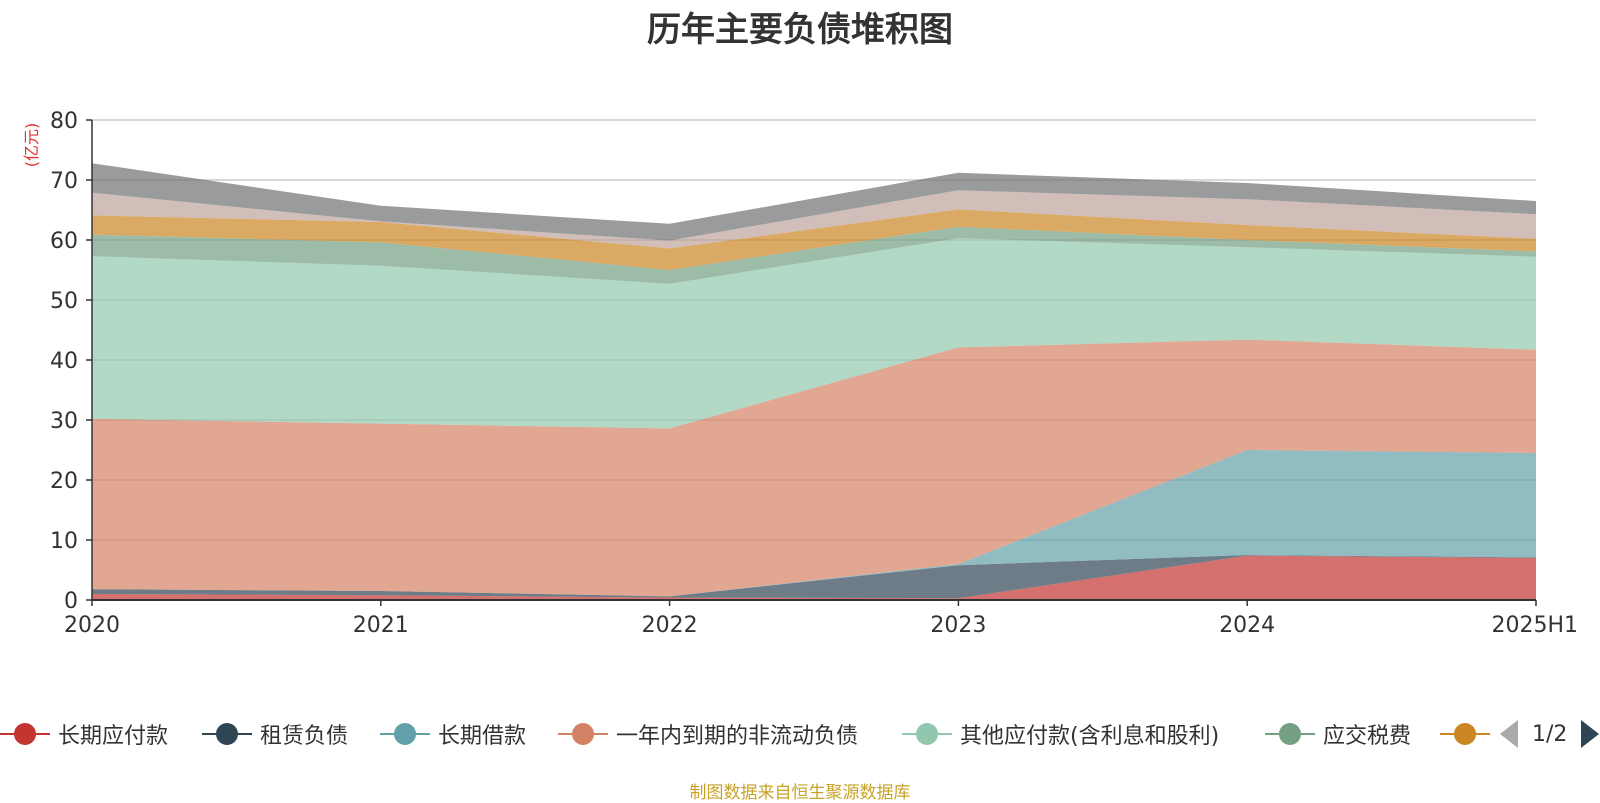 This screenshot has width=1600, height=803. Describe the element at coordinates (64, 301) in the screenshot. I see `y-tick-label: 50` at that location.